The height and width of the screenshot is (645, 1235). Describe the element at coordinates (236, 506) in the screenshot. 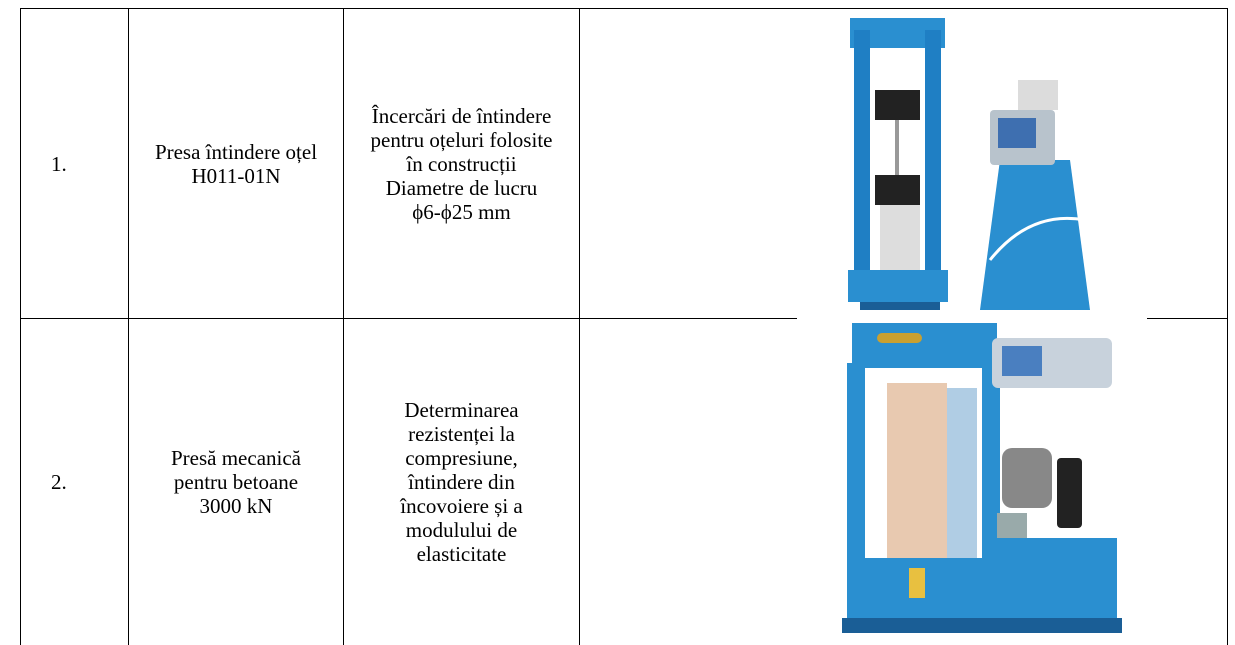

I see `text-line: 3000 kN` at that location.